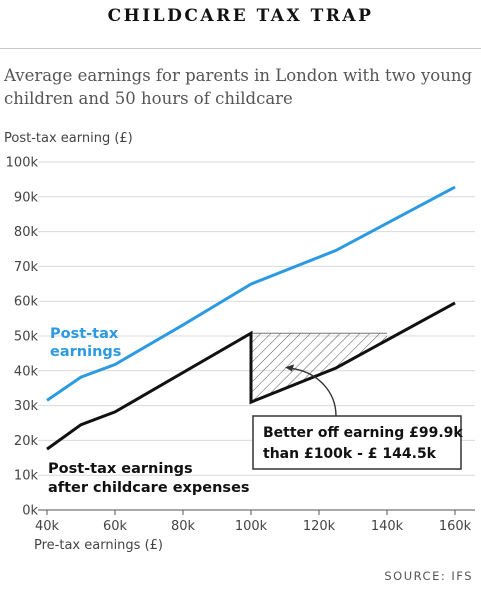 The width and height of the screenshot is (481, 600). Describe the element at coordinates (98, 545) in the screenshot. I see `x-axis-label: Pre-tax earnings (£)` at that location.